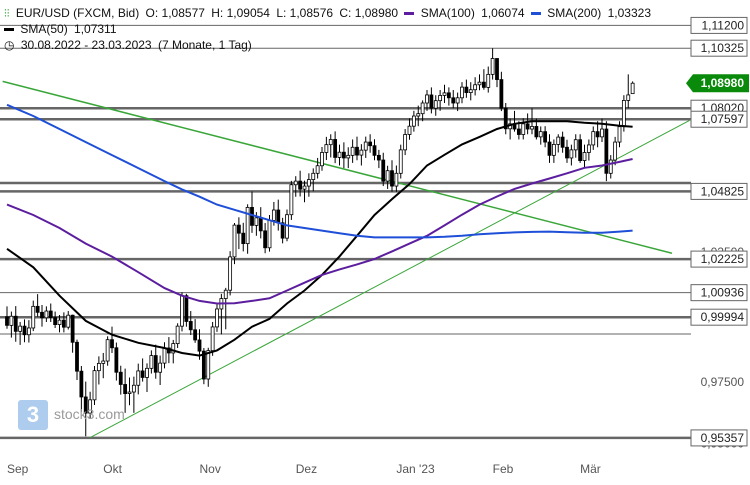 The image size is (750, 485). I want to click on sma200-swatch-icon, so click(535, 14).